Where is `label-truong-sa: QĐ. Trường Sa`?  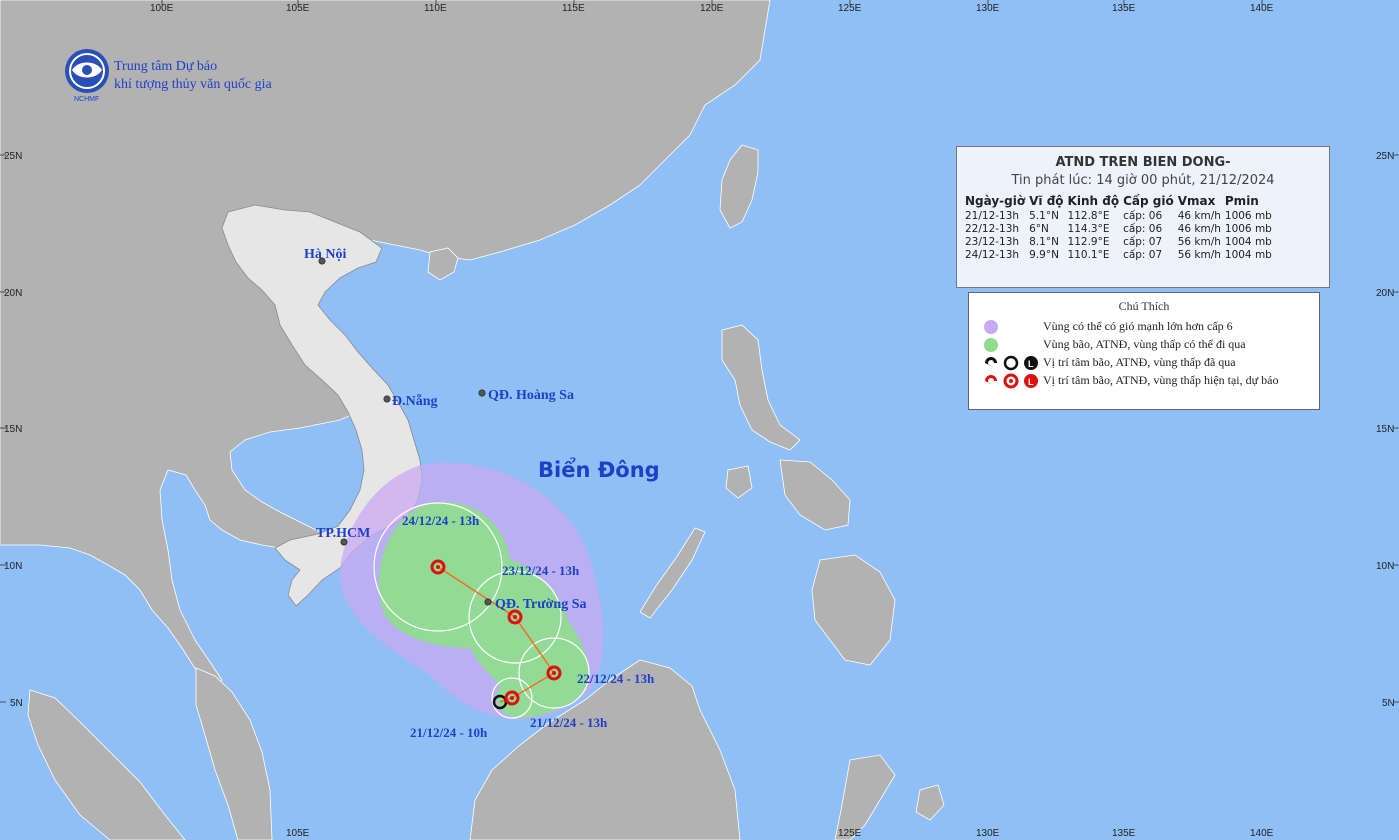
label-truong-sa: QĐ. Trường Sa is located at coordinates (541, 604).